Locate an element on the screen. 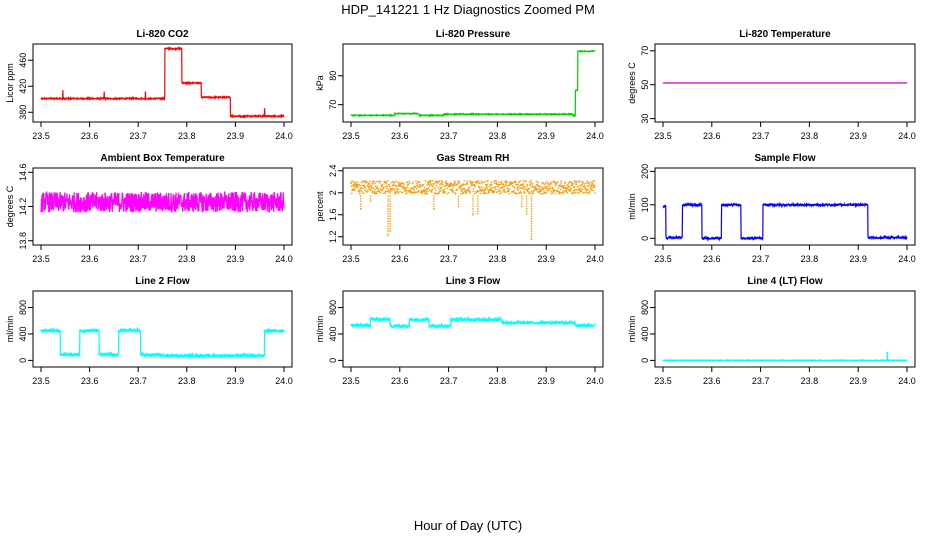  y-axis-label: ml/min is located at coordinates (10, 329).